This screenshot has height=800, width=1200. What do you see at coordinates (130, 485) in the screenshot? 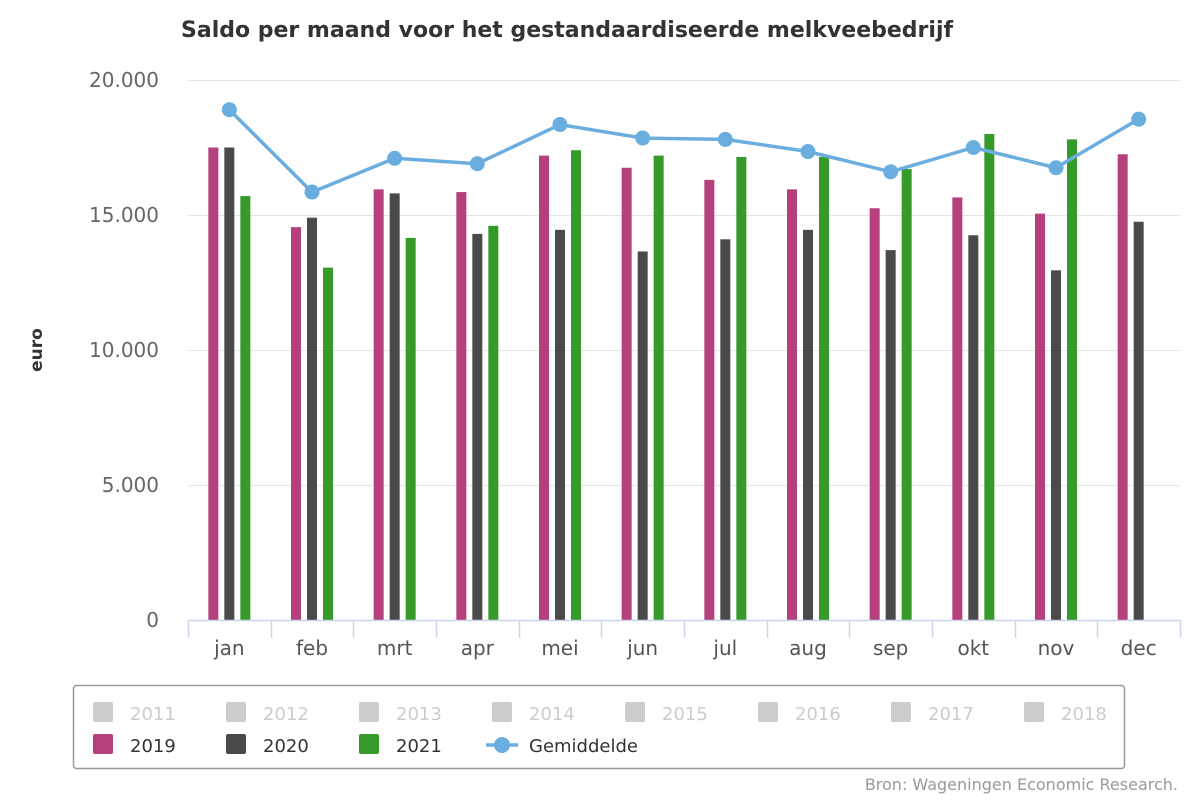
I see `y-tick-label: 5.000` at bounding box center [130, 485].